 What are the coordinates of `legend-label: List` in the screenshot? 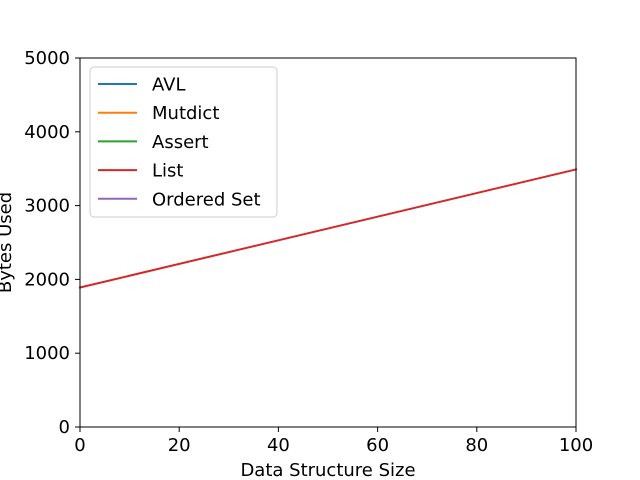 It's located at (167, 171).